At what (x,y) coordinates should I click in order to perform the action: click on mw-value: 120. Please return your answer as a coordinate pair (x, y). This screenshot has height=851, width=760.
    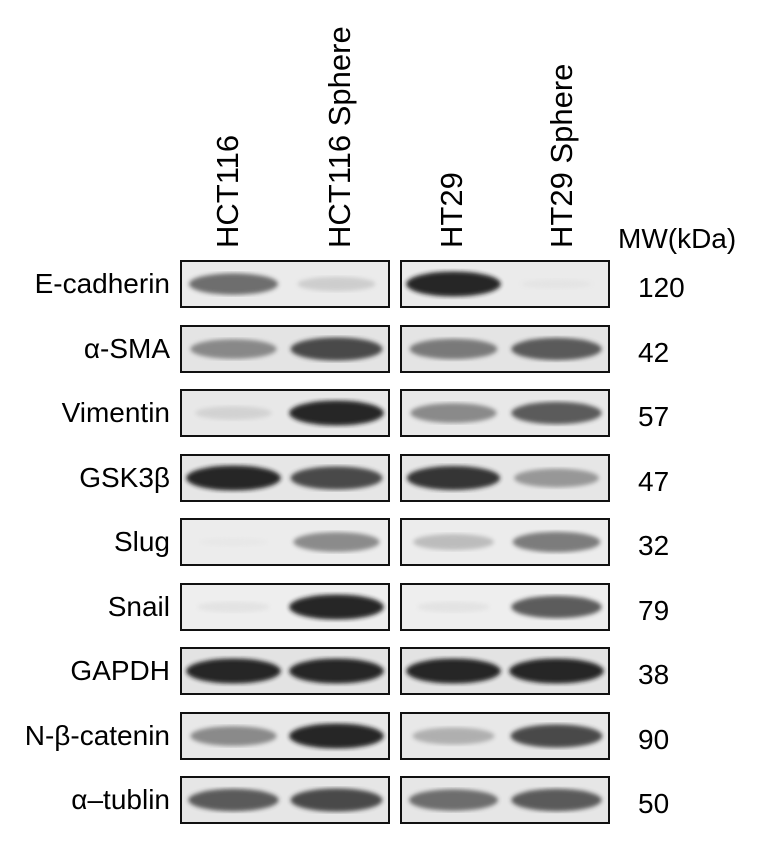
    Looking at the image, I should click on (661, 288).